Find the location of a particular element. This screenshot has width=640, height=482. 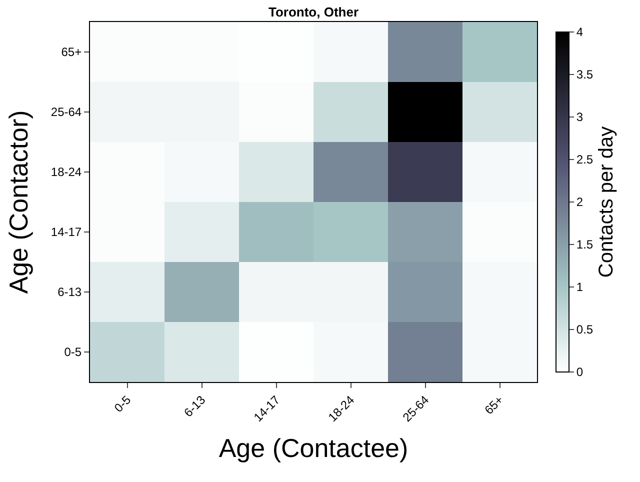

y-tick-label: 18-24 is located at coordinates (66, 172).